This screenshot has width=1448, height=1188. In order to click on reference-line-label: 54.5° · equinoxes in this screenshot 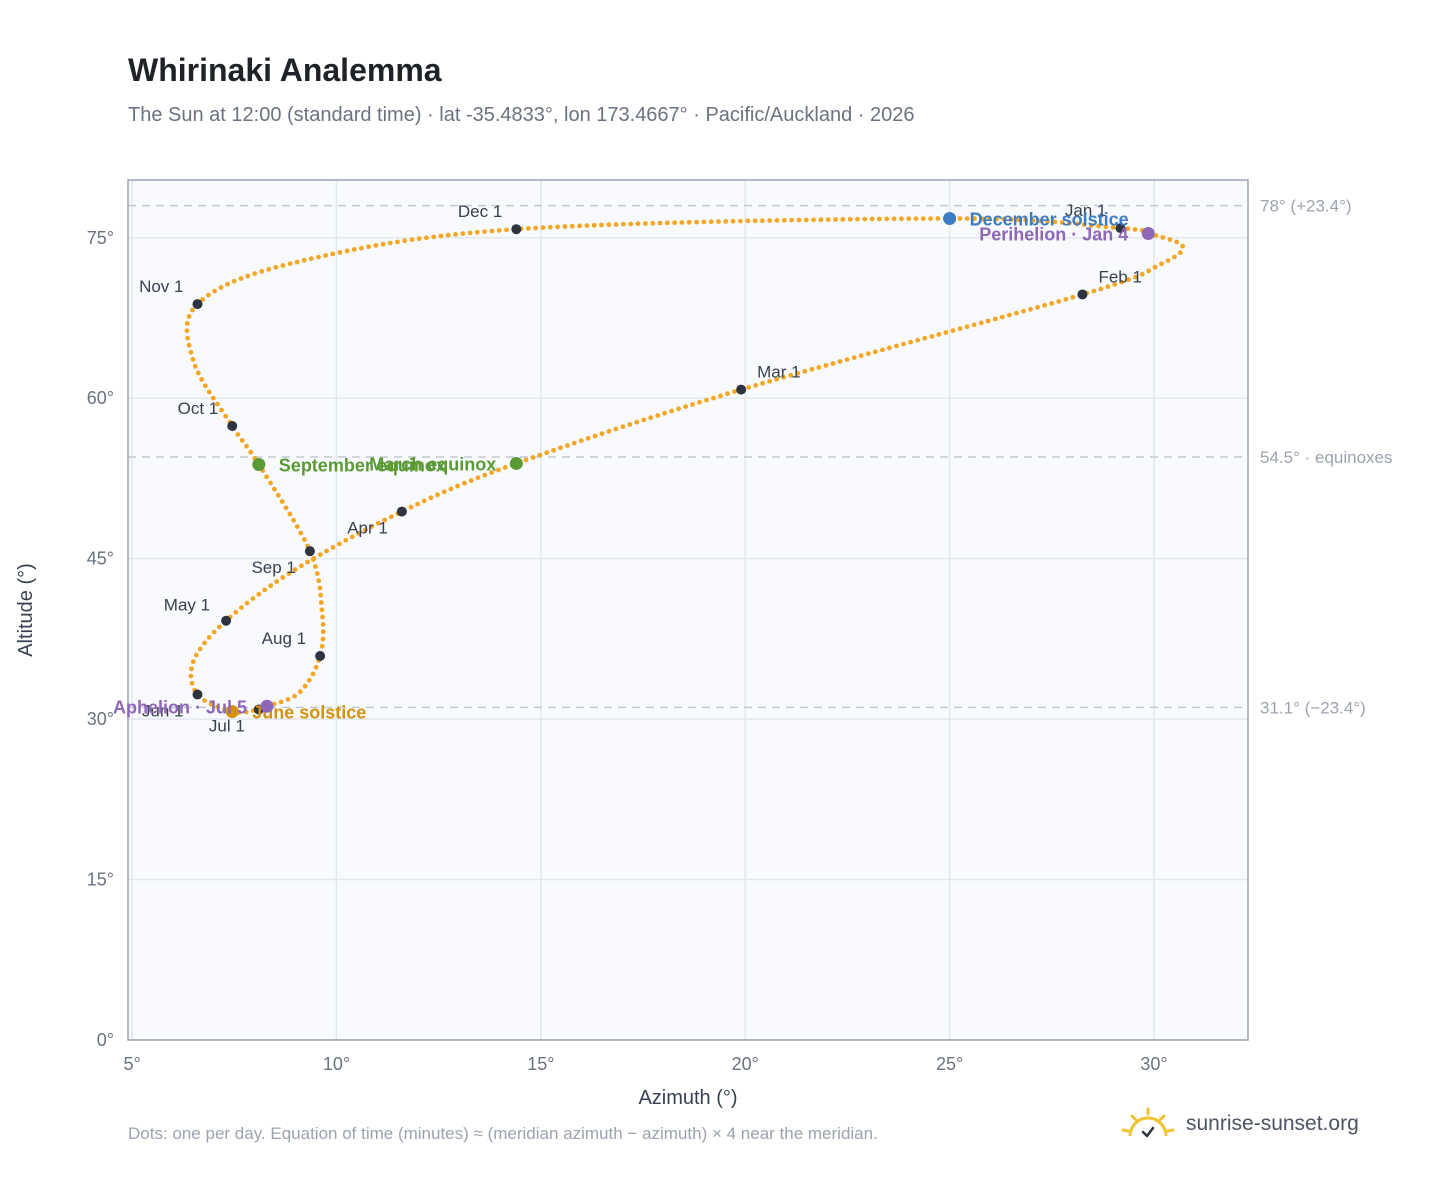, I will do `click(1326, 457)`.